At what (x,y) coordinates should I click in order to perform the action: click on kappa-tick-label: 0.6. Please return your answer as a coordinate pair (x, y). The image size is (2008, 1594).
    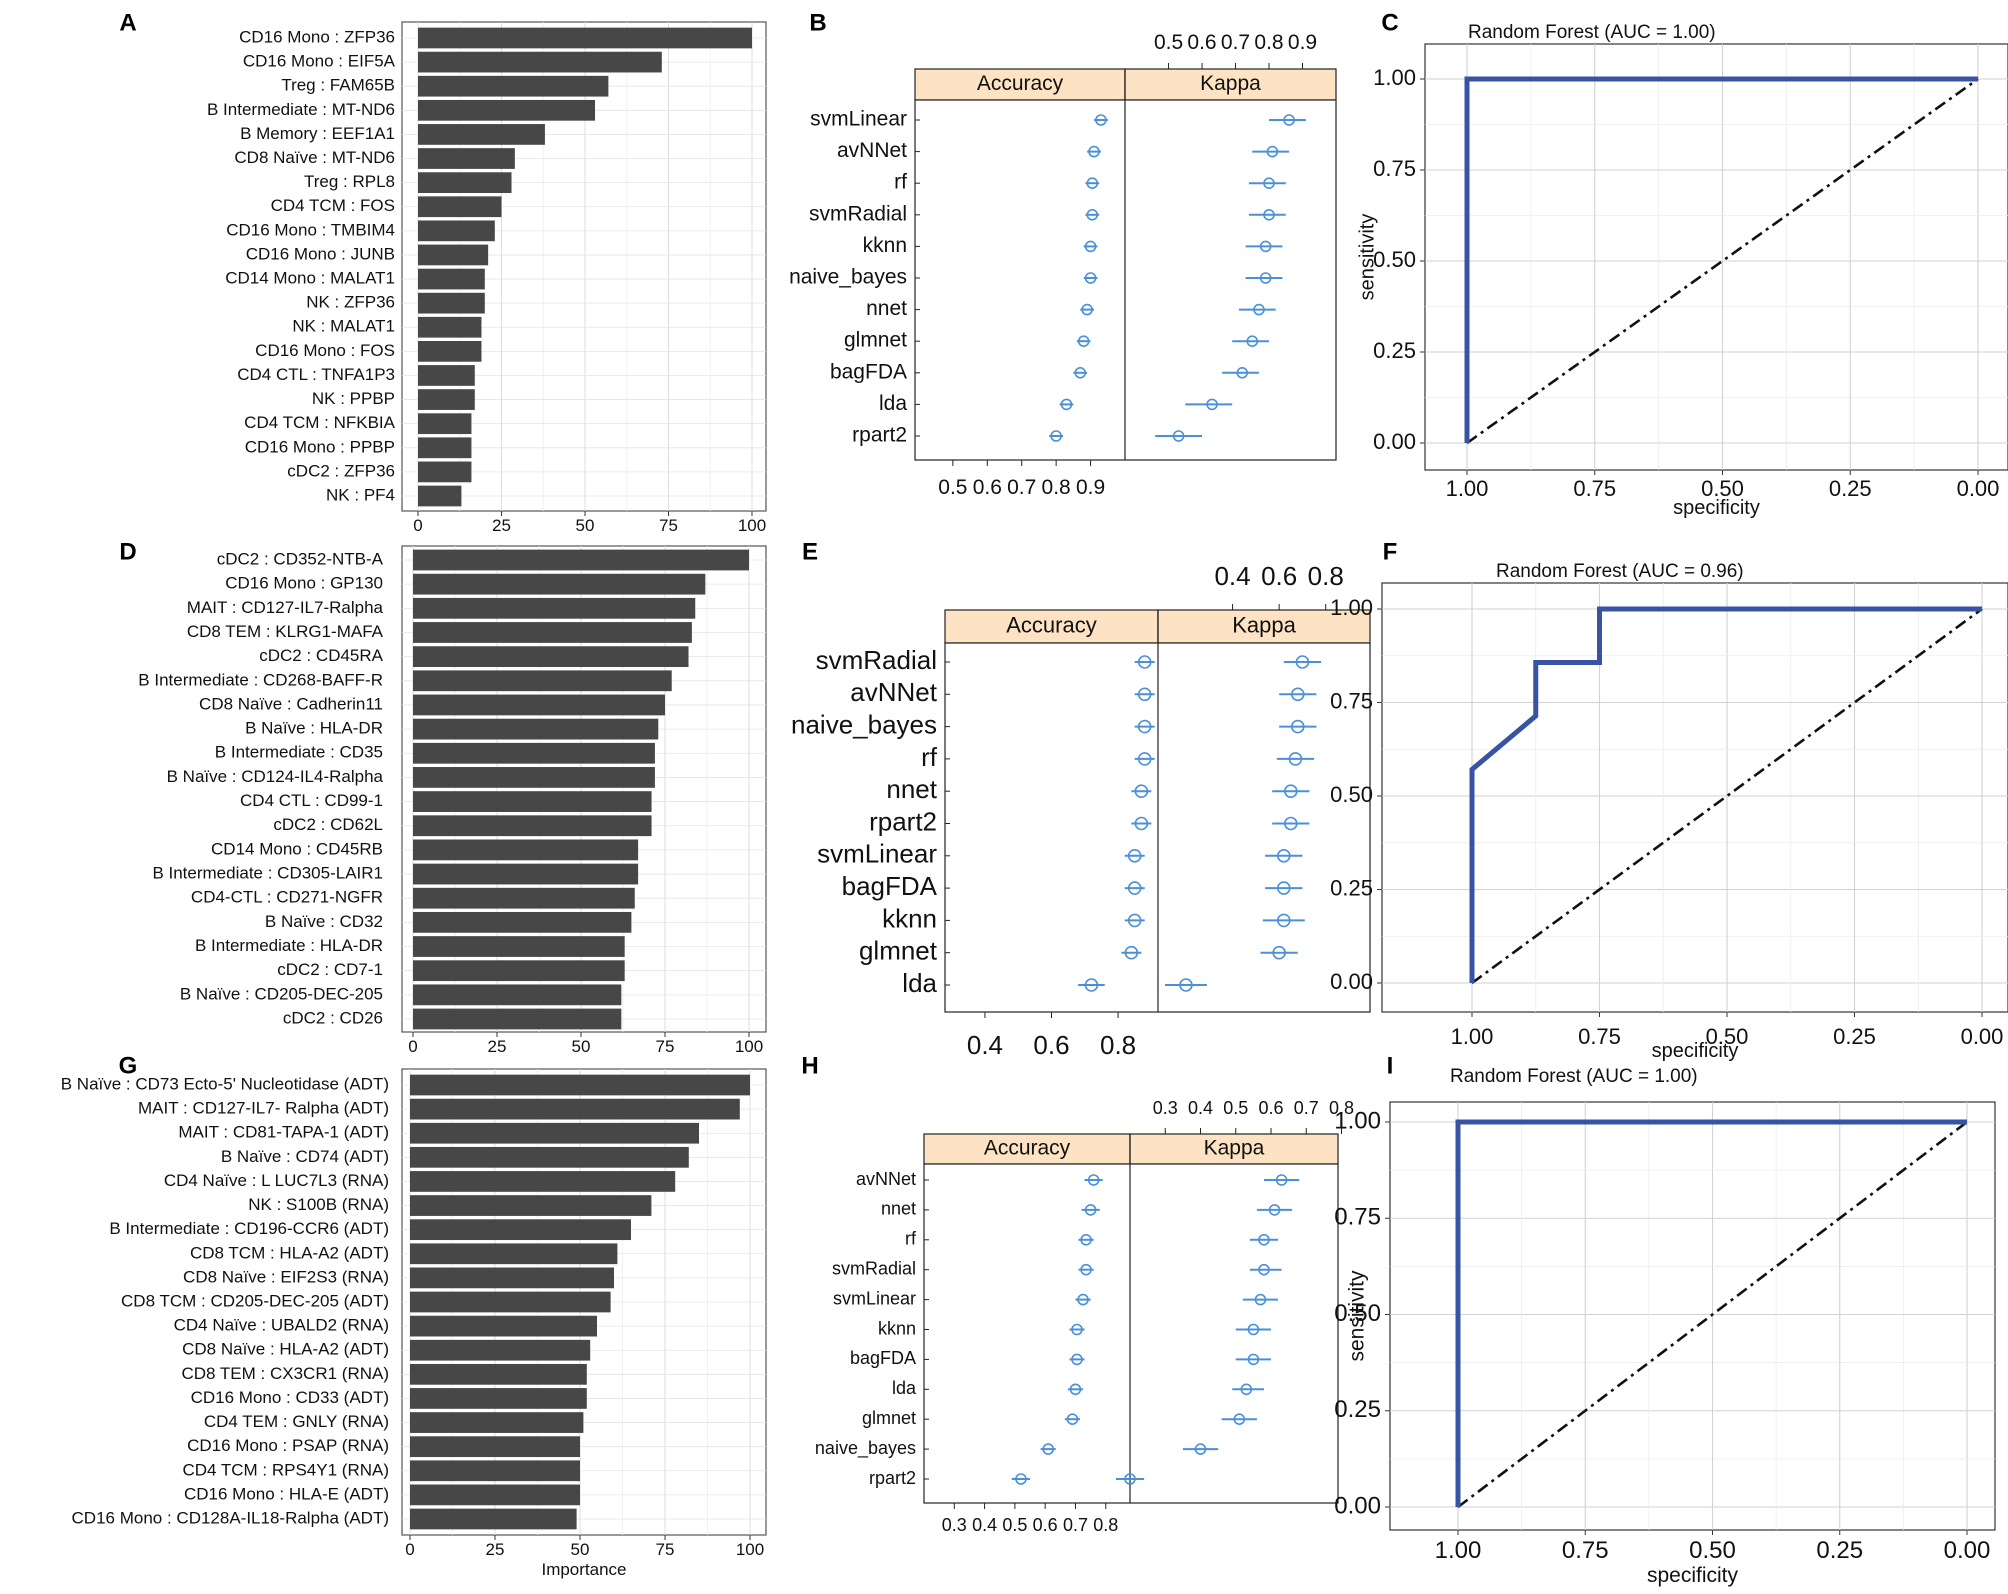
    Looking at the image, I should click on (1271, 1108).